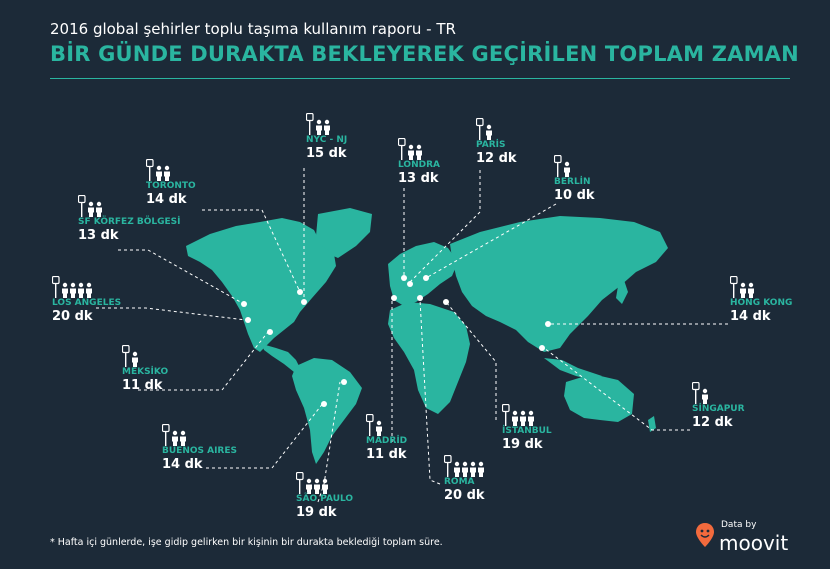  Describe the element at coordinates (344, 382) in the screenshot. I see `city-dot-saopaulo` at that location.